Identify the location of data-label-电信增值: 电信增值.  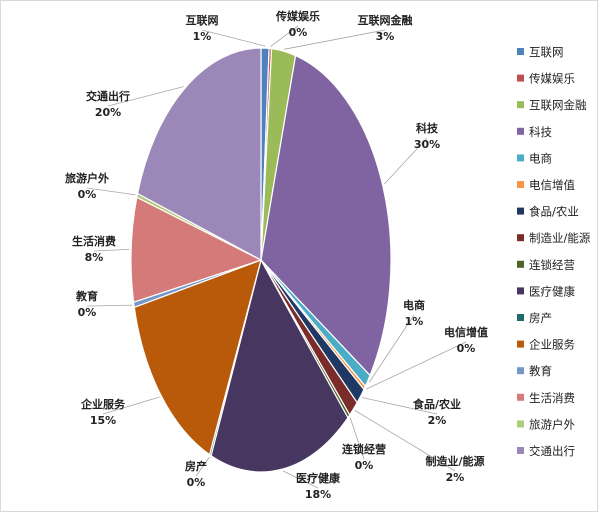
(466, 332).